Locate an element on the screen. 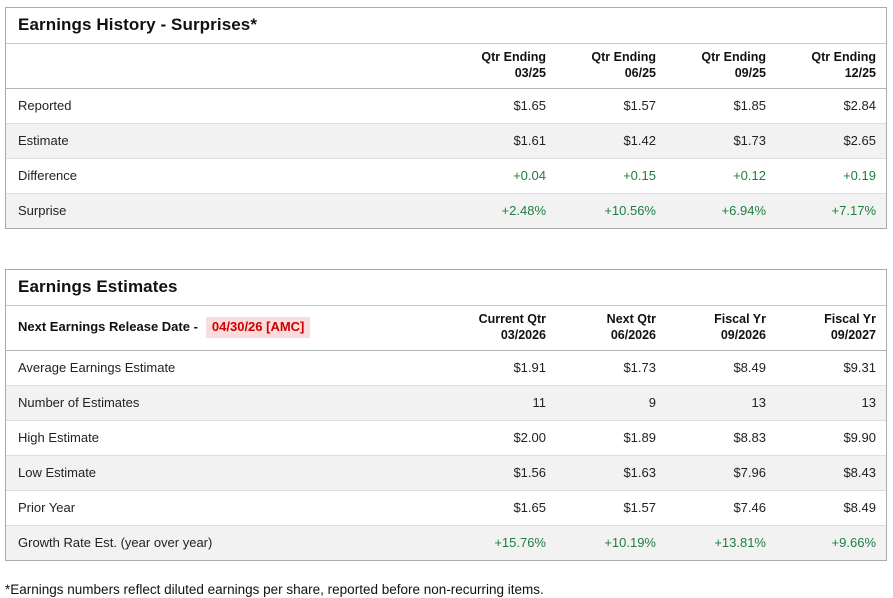 The image size is (893, 598). cell-value: $1.63 is located at coordinates (611, 472).